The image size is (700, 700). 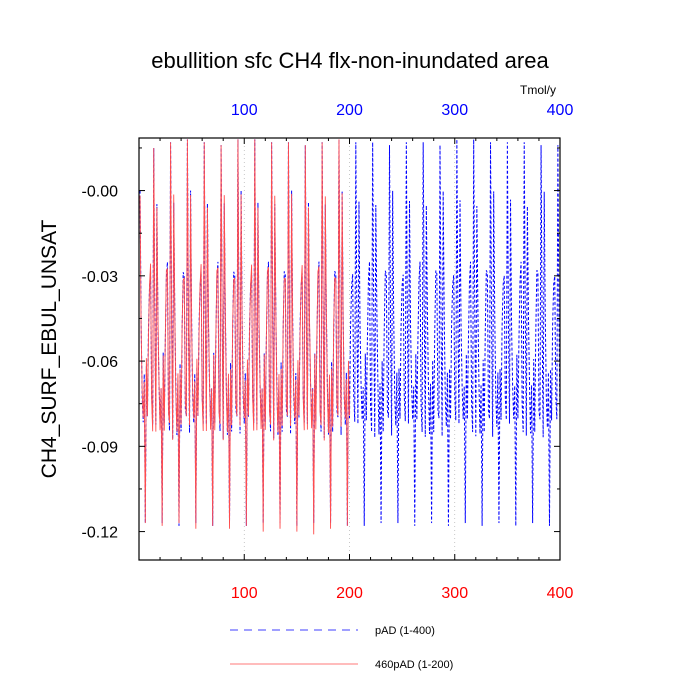 What do you see at coordinates (349, 110) in the screenshot?
I see `x-tick-label-top: 200` at bounding box center [349, 110].